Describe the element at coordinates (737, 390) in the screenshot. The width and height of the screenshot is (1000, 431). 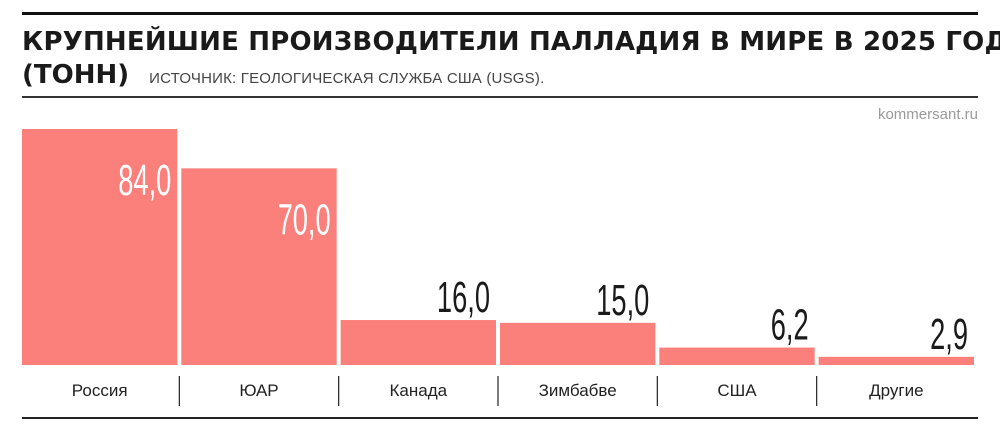
I see `category-label-5: США` at that location.